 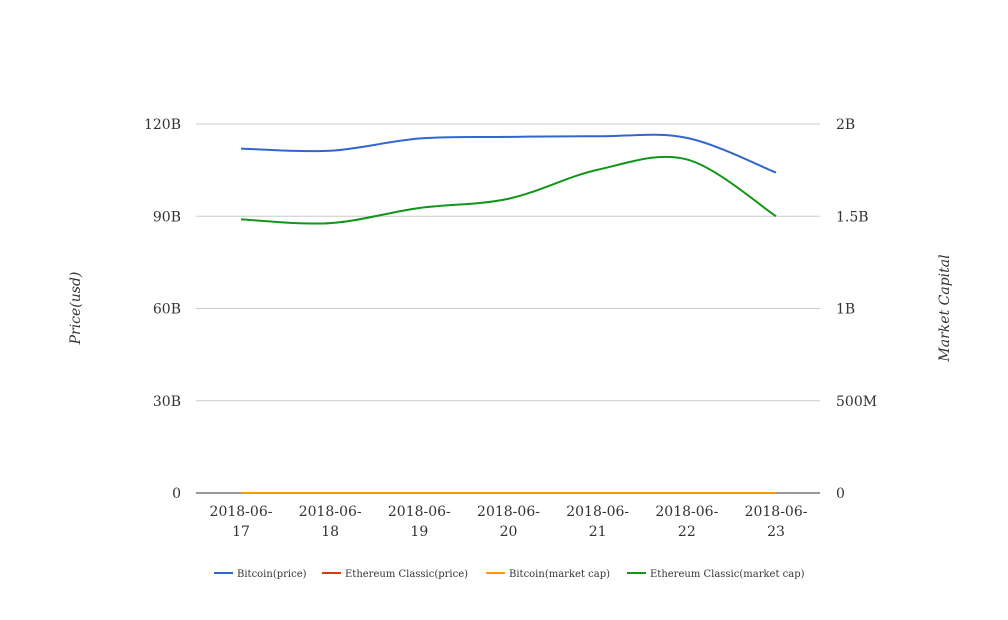 I want to click on x-tick-label-line: 21, so click(x=598, y=532).